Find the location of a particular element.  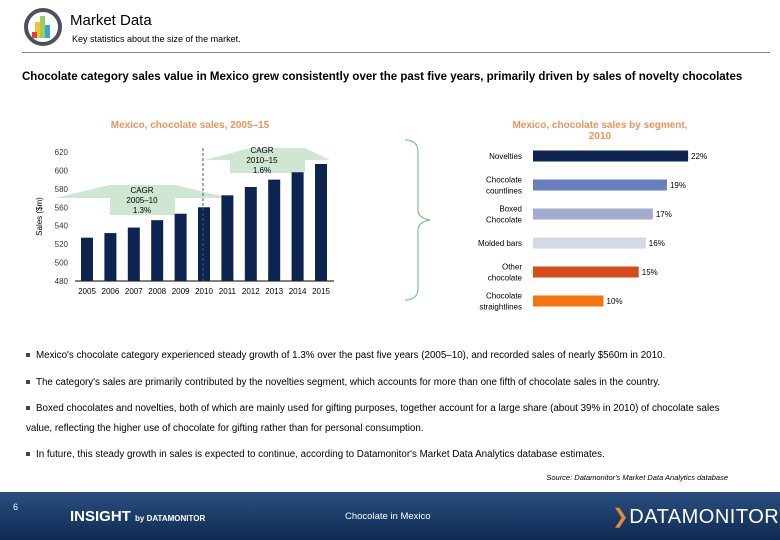

brace-icon is located at coordinates (417, 220).